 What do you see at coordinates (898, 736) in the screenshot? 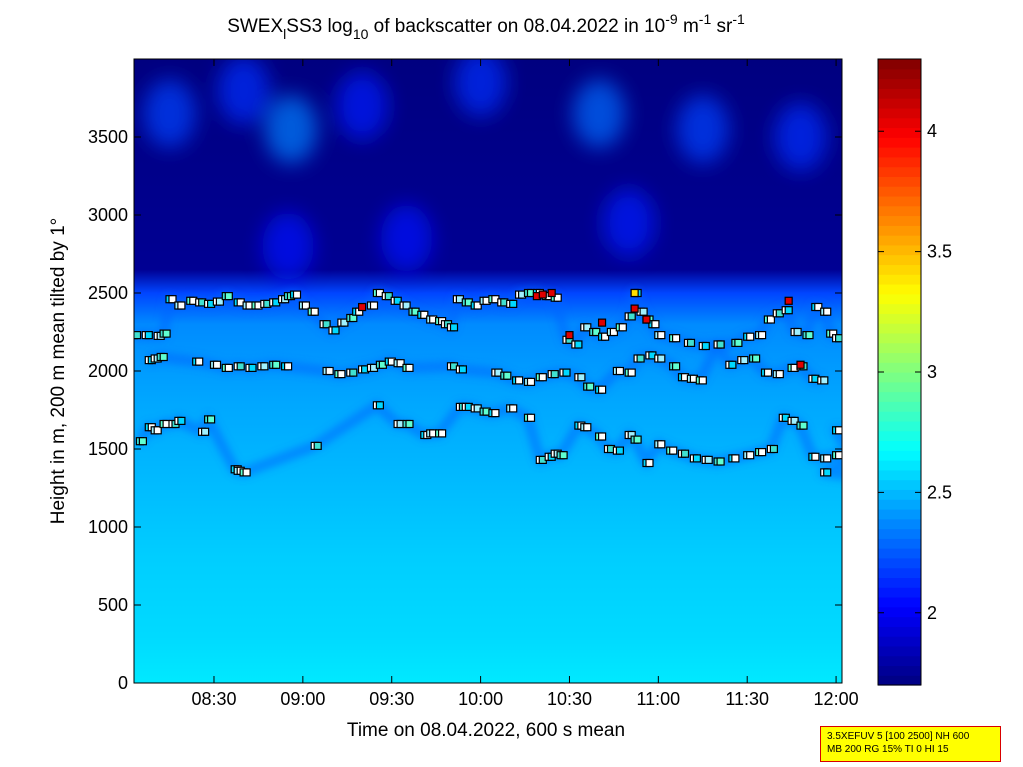
I see `info-line: 3.5XEFUV 5 [100 2500] NH 600` at bounding box center [898, 736].